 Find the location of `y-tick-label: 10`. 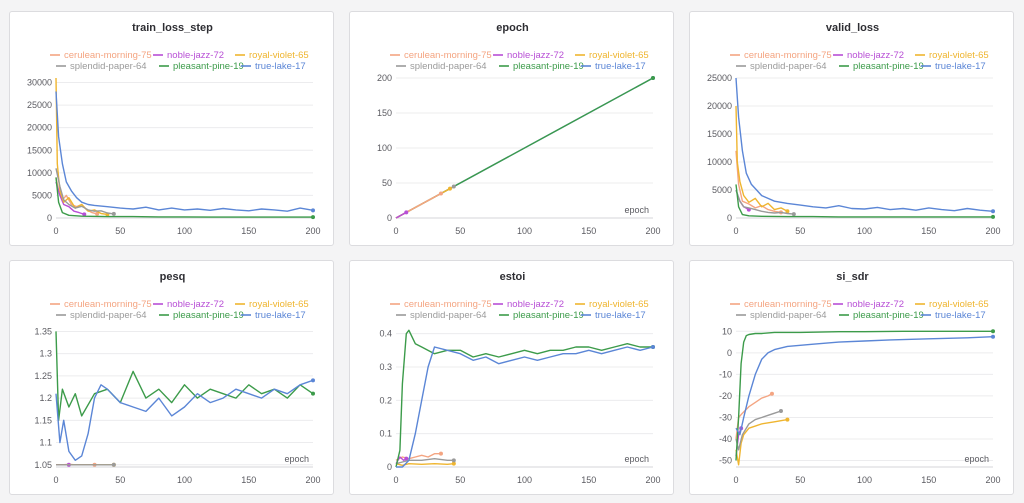

y-tick-label: 10 is located at coordinates (727, 331).